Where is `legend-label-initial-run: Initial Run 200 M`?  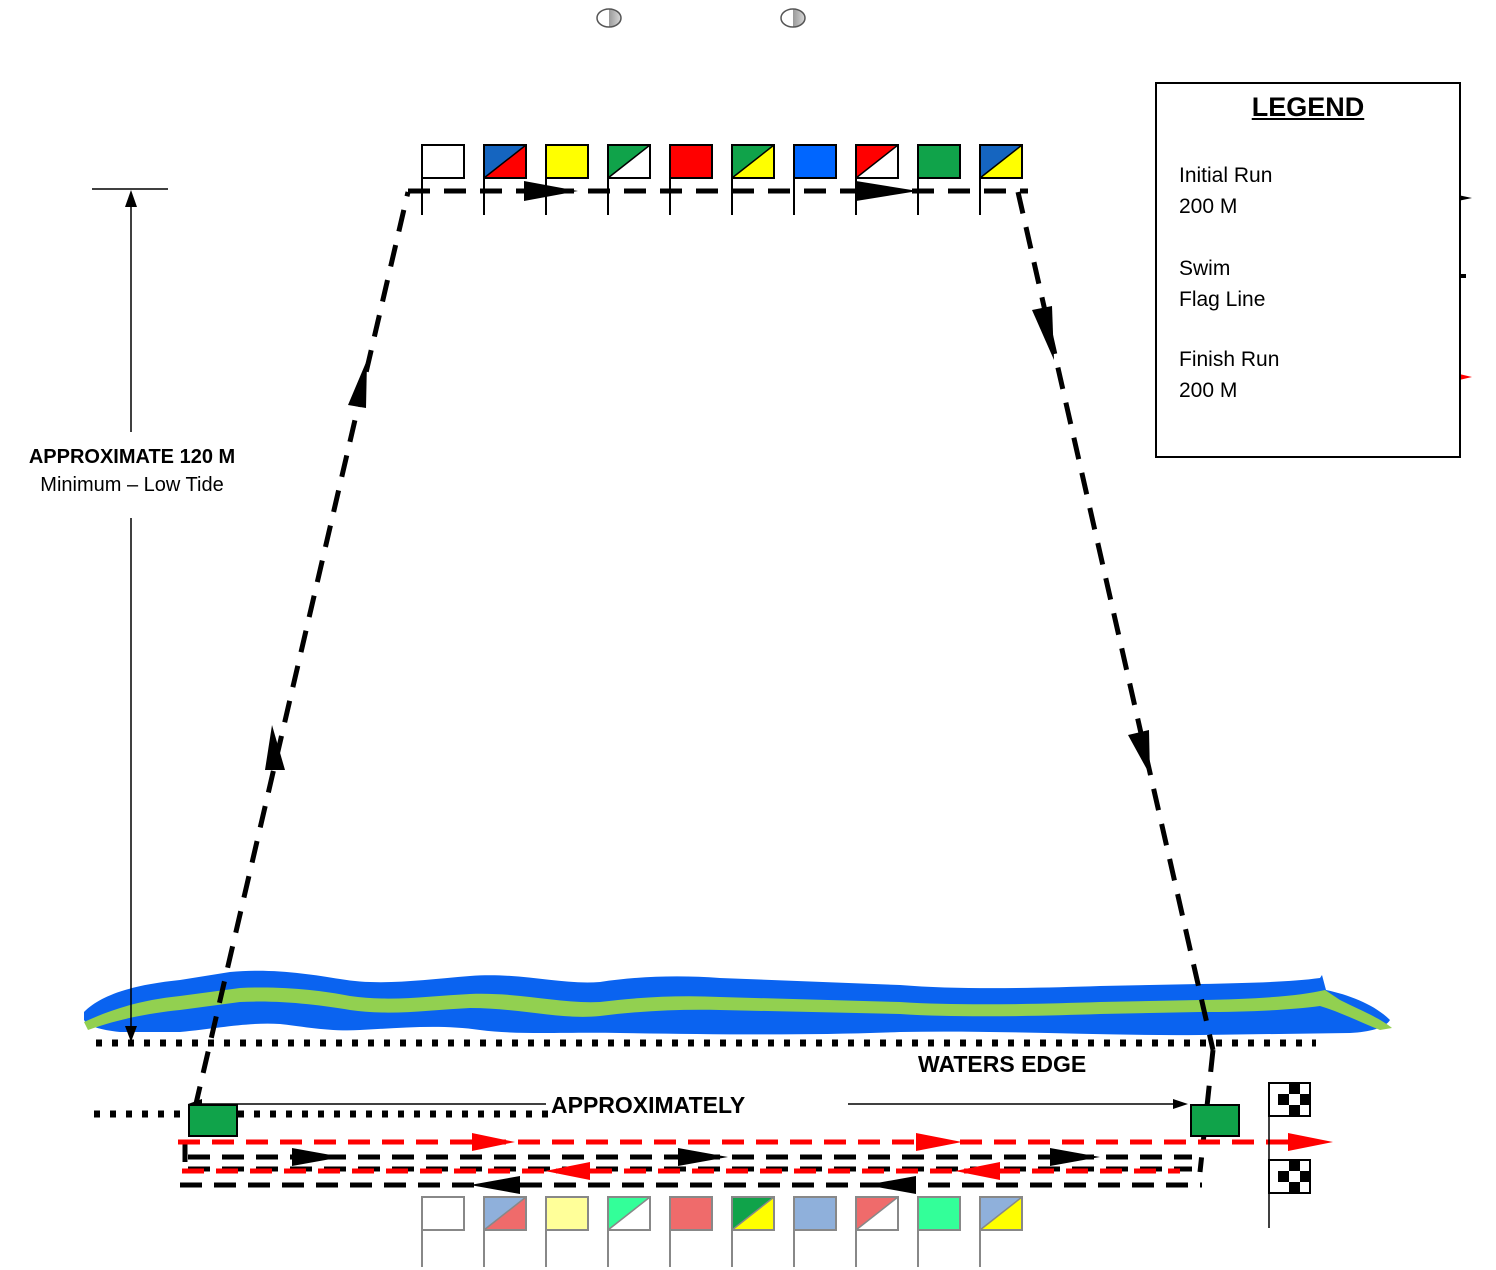 legend-label-initial-run: Initial Run 200 M is located at coordinates (1225, 191).